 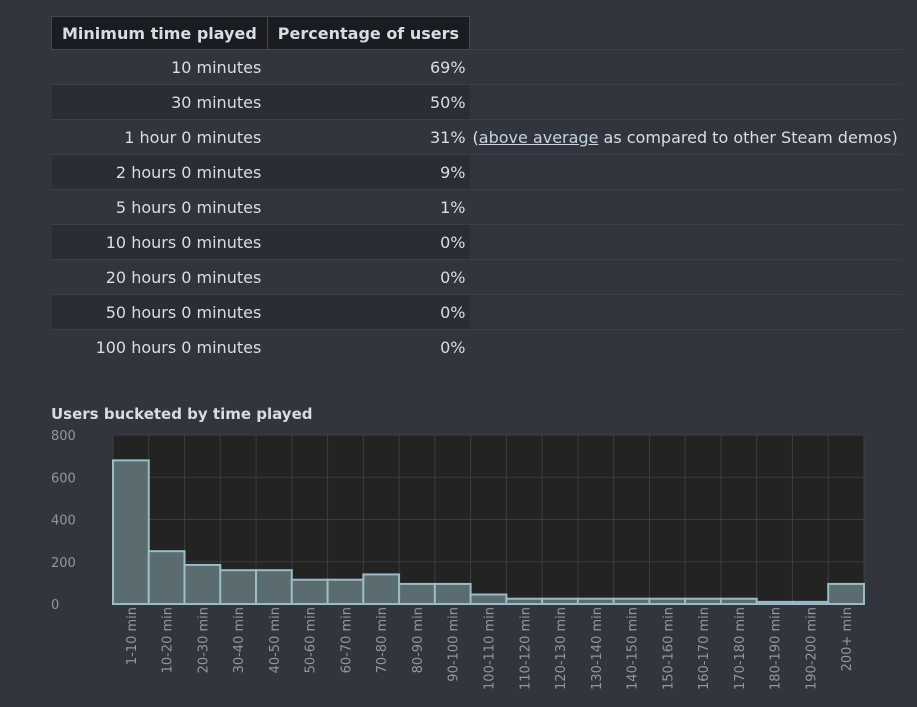 I want to click on time-cell: 1 hour 0 minutes, so click(x=159, y=137).